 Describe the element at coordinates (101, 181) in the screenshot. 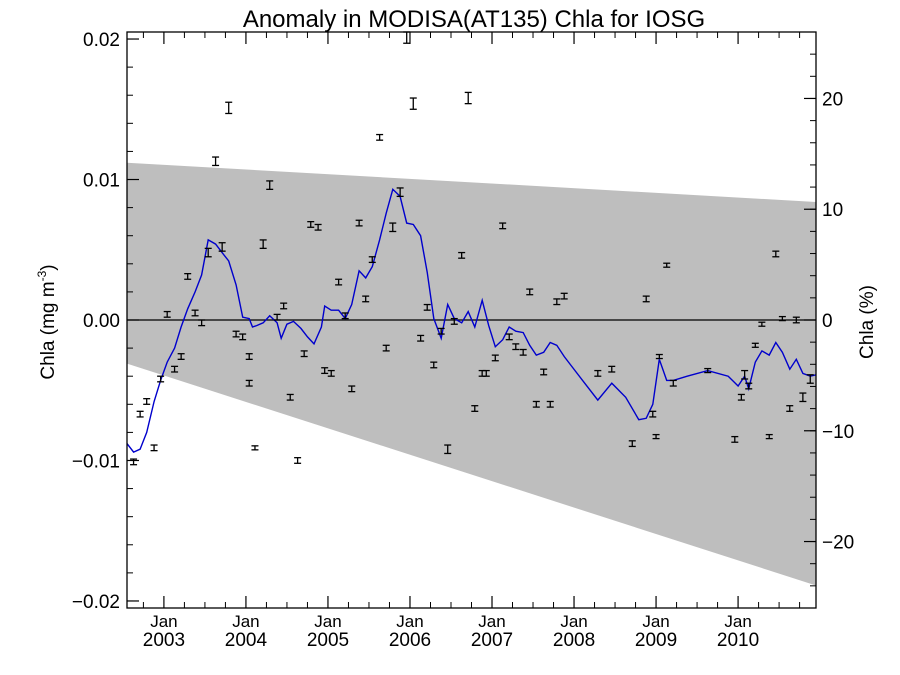

I see `y-tick-label-left: 0.01` at that location.